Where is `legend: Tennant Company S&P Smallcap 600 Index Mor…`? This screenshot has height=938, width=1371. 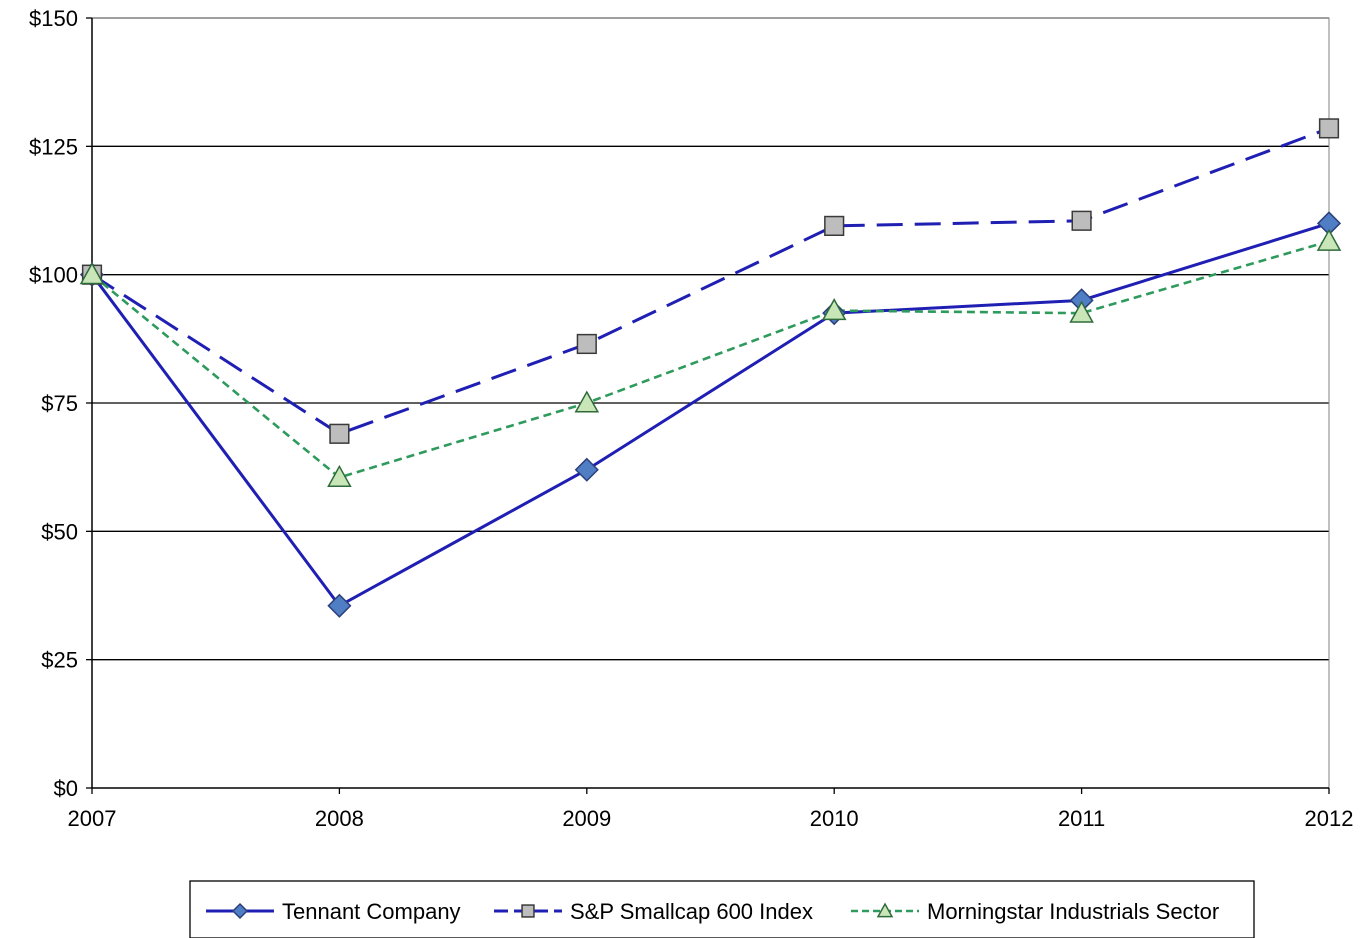 legend: Tennant Company S&P Smallcap 600 Index Mor… is located at coordinates (722, 909).